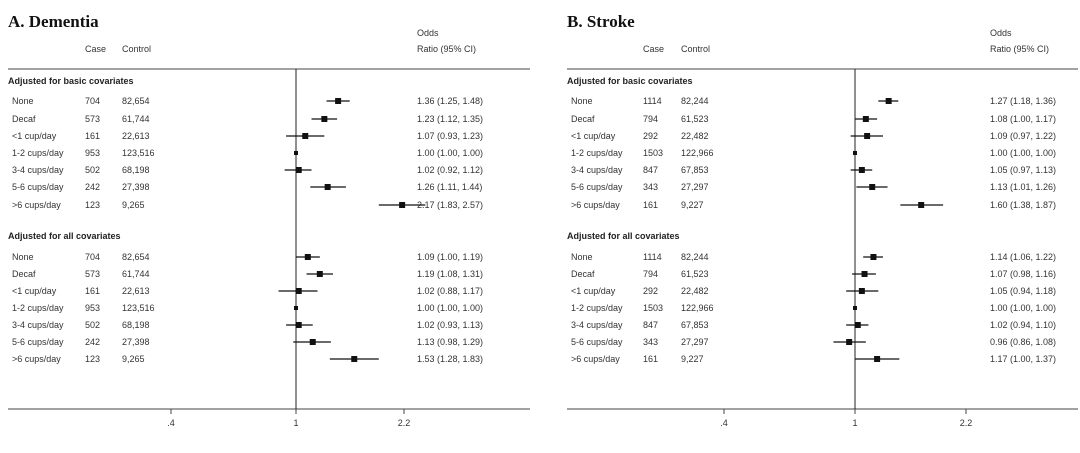 Image resolution: width=1080 pixels, height=453 pixels. What do you see at coordinates (138, 308) in the screenshot?
I see `chart-a-row-control: 123,516` at bounding box center [138, 308].